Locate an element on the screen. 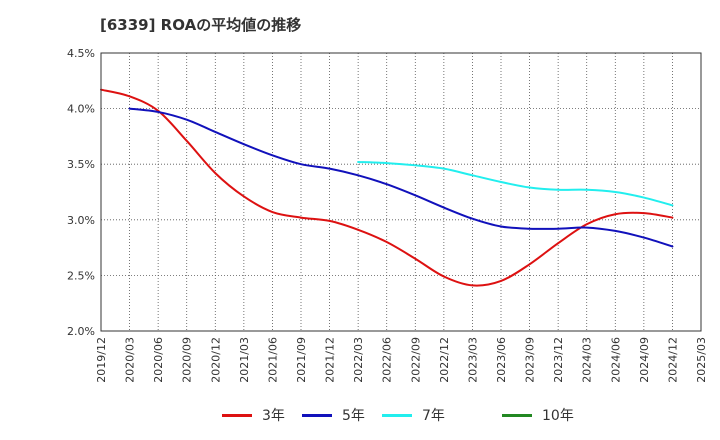  x-tick-label: 2021/09 is located at coordinates (301, 360).